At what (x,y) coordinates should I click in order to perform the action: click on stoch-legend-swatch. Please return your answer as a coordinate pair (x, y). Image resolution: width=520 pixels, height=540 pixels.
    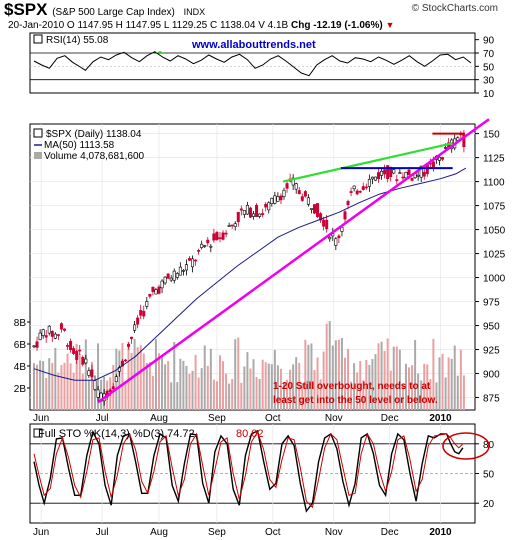
    Looking at the image, I should click on (38, 433).